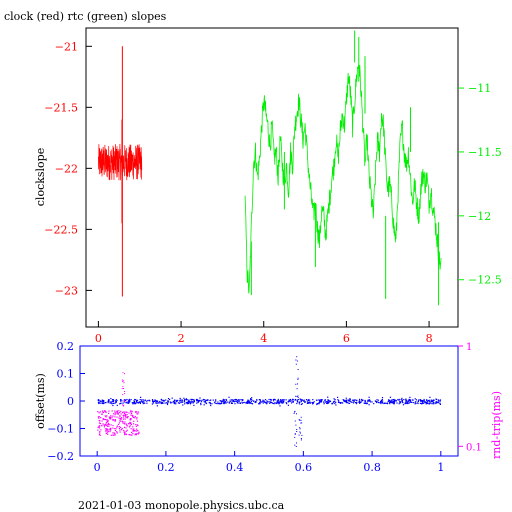 Image resolution: width=512 pixels, height=512 pixels. What do you see at coordinates (166, 467) in the screenshot?
I see `x-tick-label-bottom: 0.2` at bounding box center [166, 467].